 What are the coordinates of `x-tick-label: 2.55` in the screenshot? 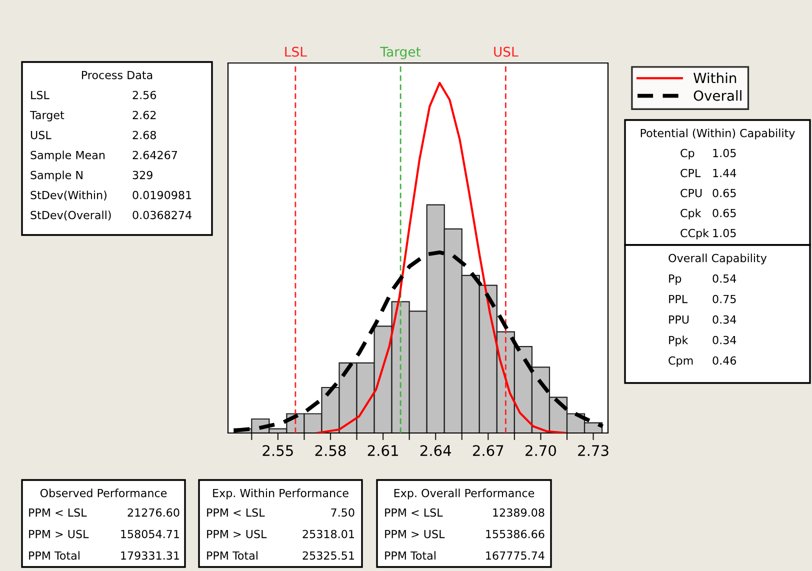 It's located at (277, 450).